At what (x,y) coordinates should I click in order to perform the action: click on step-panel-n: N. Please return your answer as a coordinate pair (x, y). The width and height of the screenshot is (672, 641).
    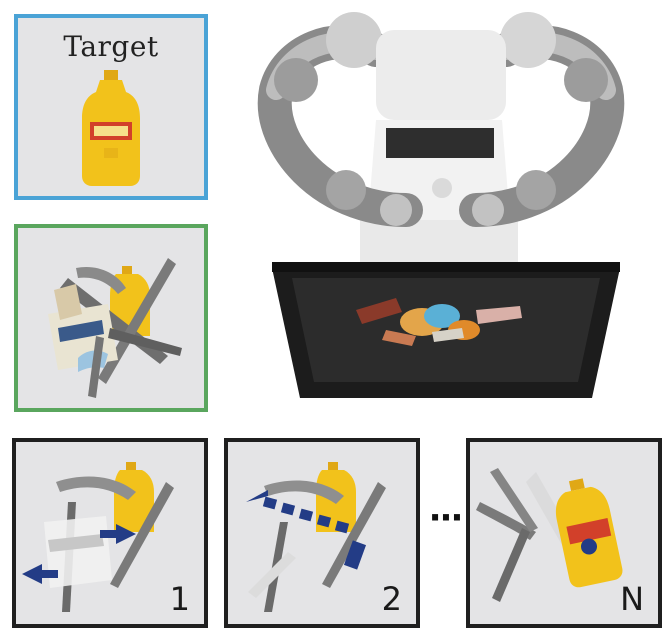
    Looking at the image, I should click on (564, 533).